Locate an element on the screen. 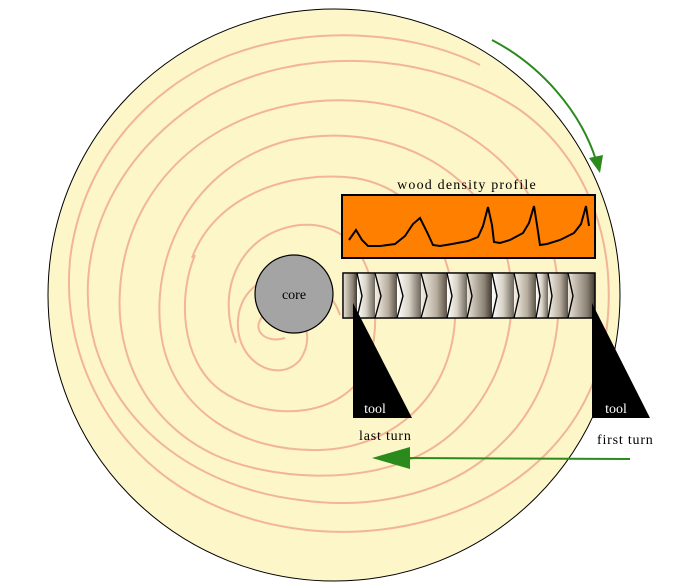 The height and width of the screenshot is (583, 673). core-circle is located at coordinates (294, 294).